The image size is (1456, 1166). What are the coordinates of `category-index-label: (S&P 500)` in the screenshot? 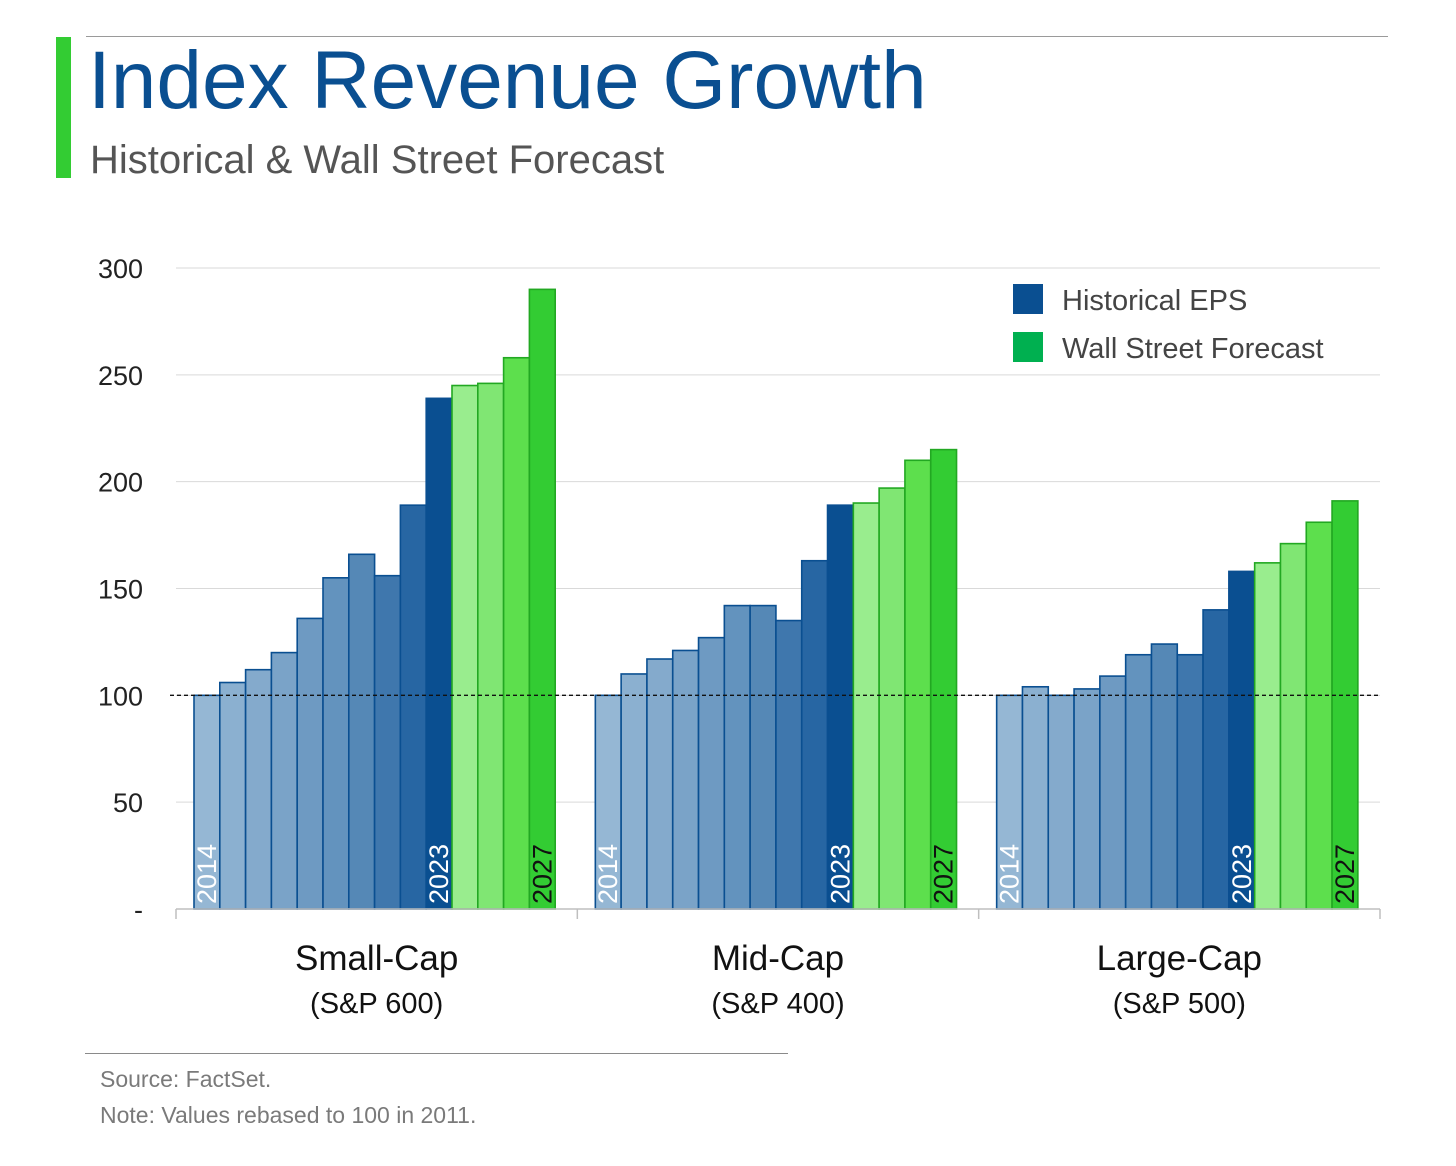 It's located at (1179, 1004).